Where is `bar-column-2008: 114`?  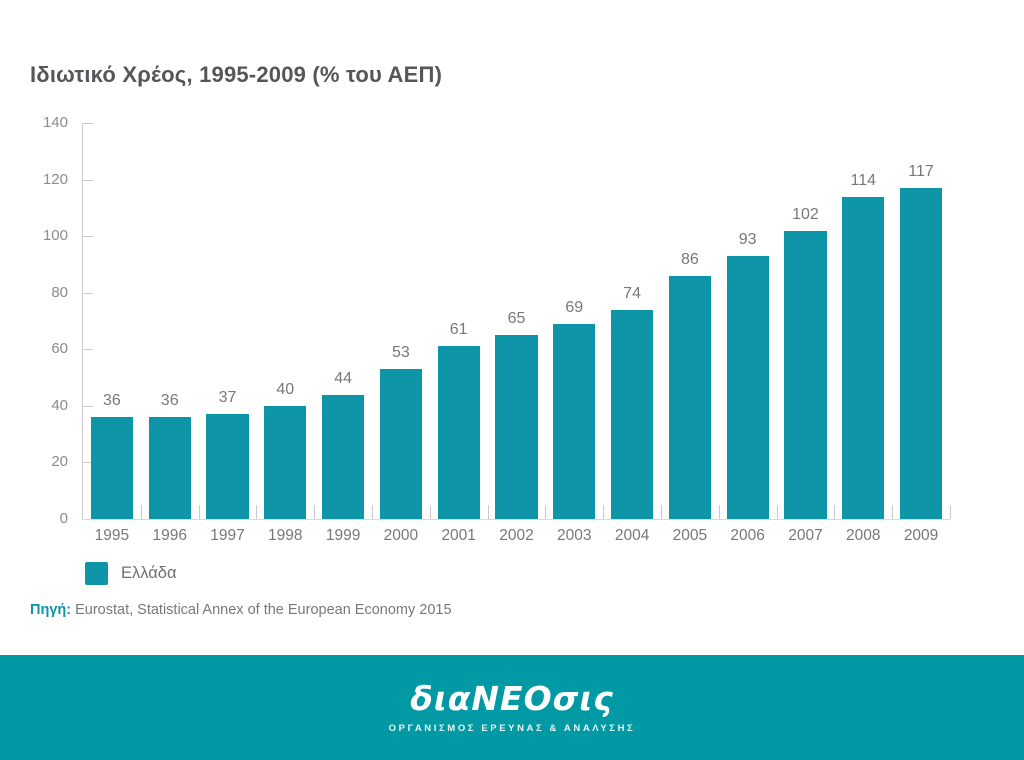 bar-column-2008: 114 is located at coordinates (863, 321).